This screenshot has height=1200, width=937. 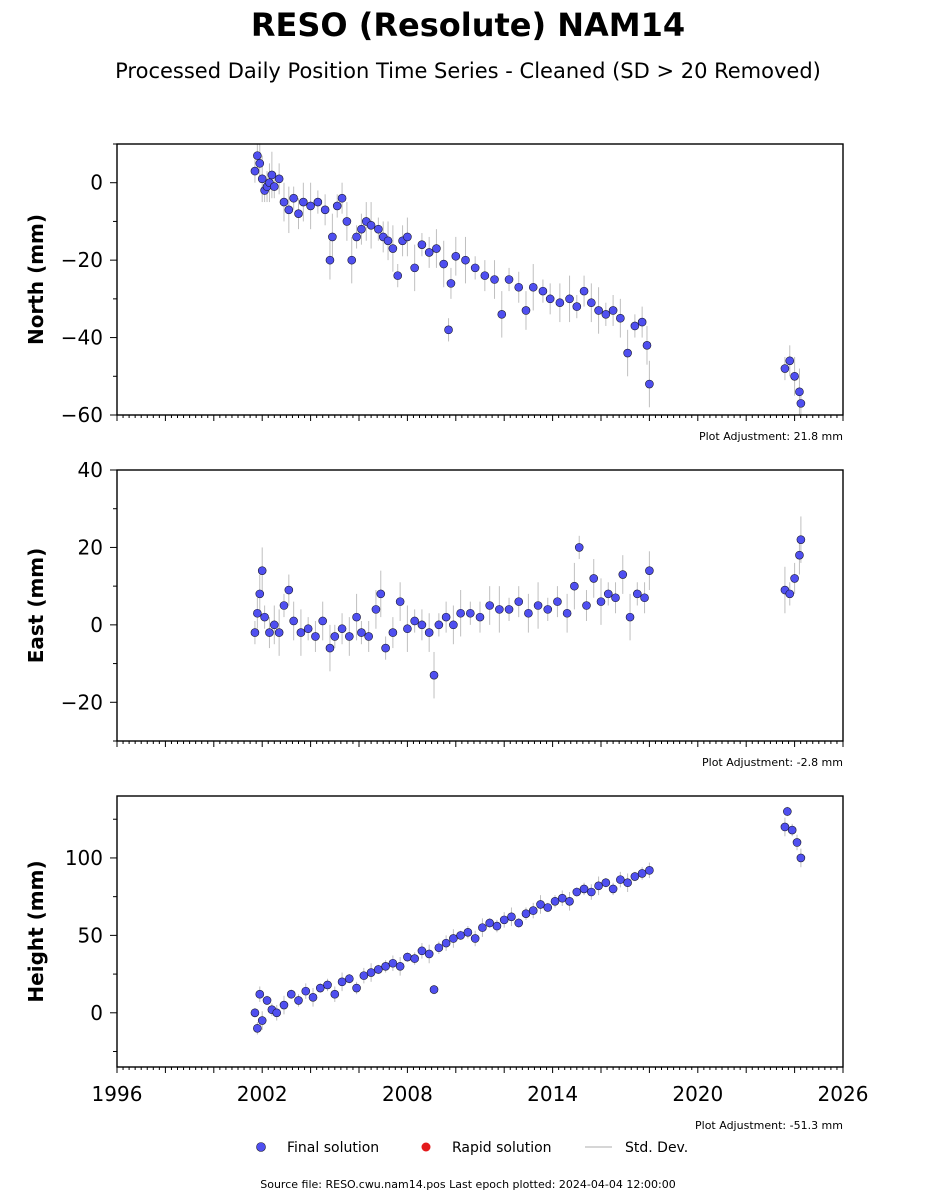 I want to click on y-axis-label: North (mm), so click(x=36, y=279).